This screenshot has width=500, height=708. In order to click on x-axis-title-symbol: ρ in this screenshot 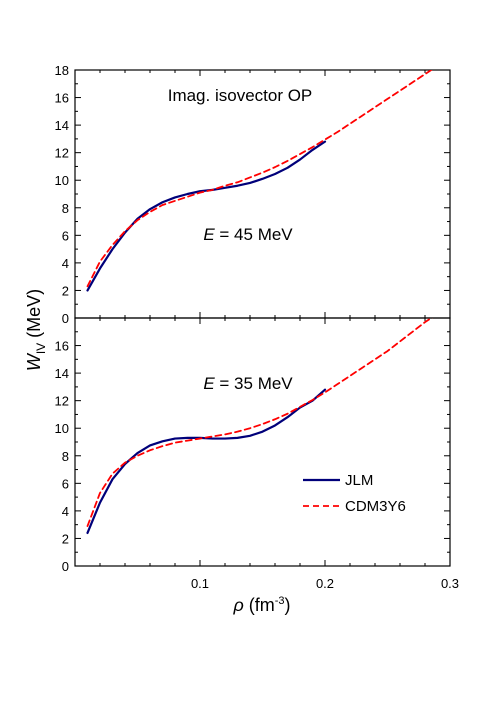, I will do `click(237, 605)`.